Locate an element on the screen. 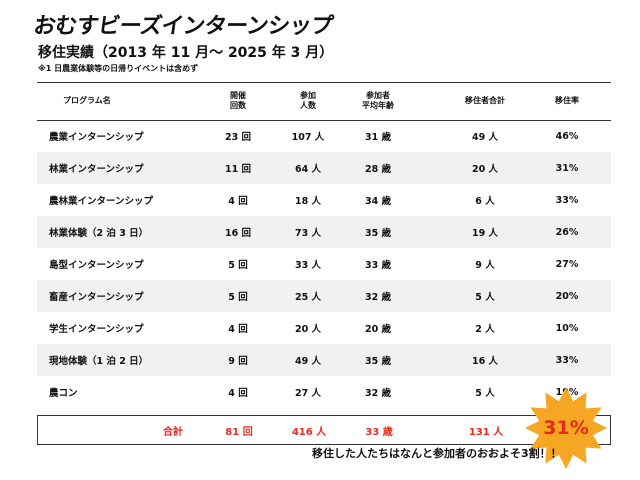 Image resolution: width=640 pixels, height=480 pixels. cell-moved: 20 人 is located at coordinates (485, 169).